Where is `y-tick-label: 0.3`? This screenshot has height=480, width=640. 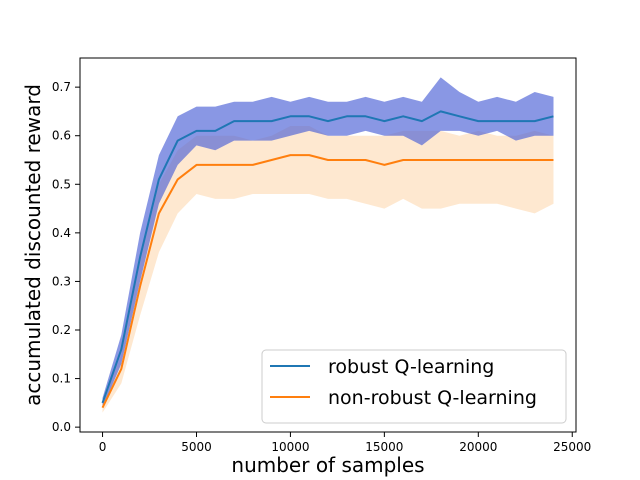
y-tick-label: 0.3 is located at coordinates (61, 281).